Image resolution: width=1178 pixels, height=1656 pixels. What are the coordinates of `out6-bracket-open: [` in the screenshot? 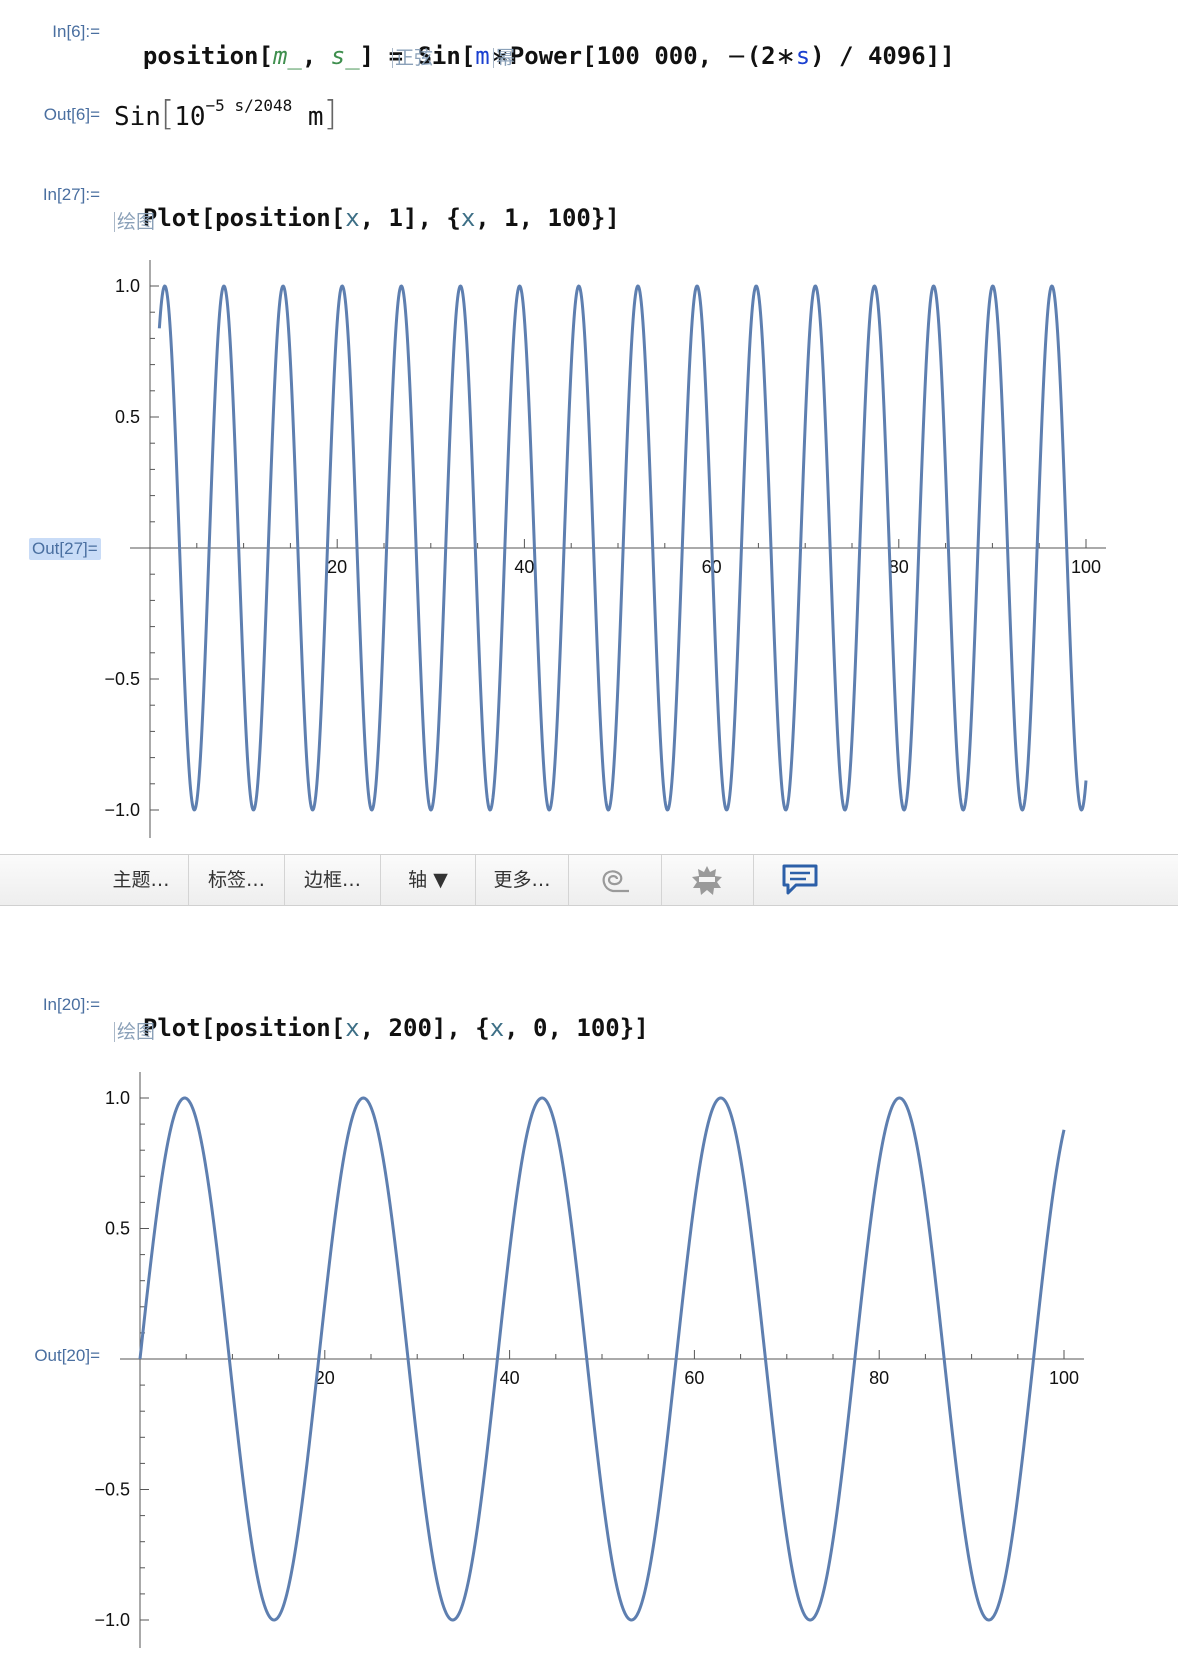 It's located at (167, 114).